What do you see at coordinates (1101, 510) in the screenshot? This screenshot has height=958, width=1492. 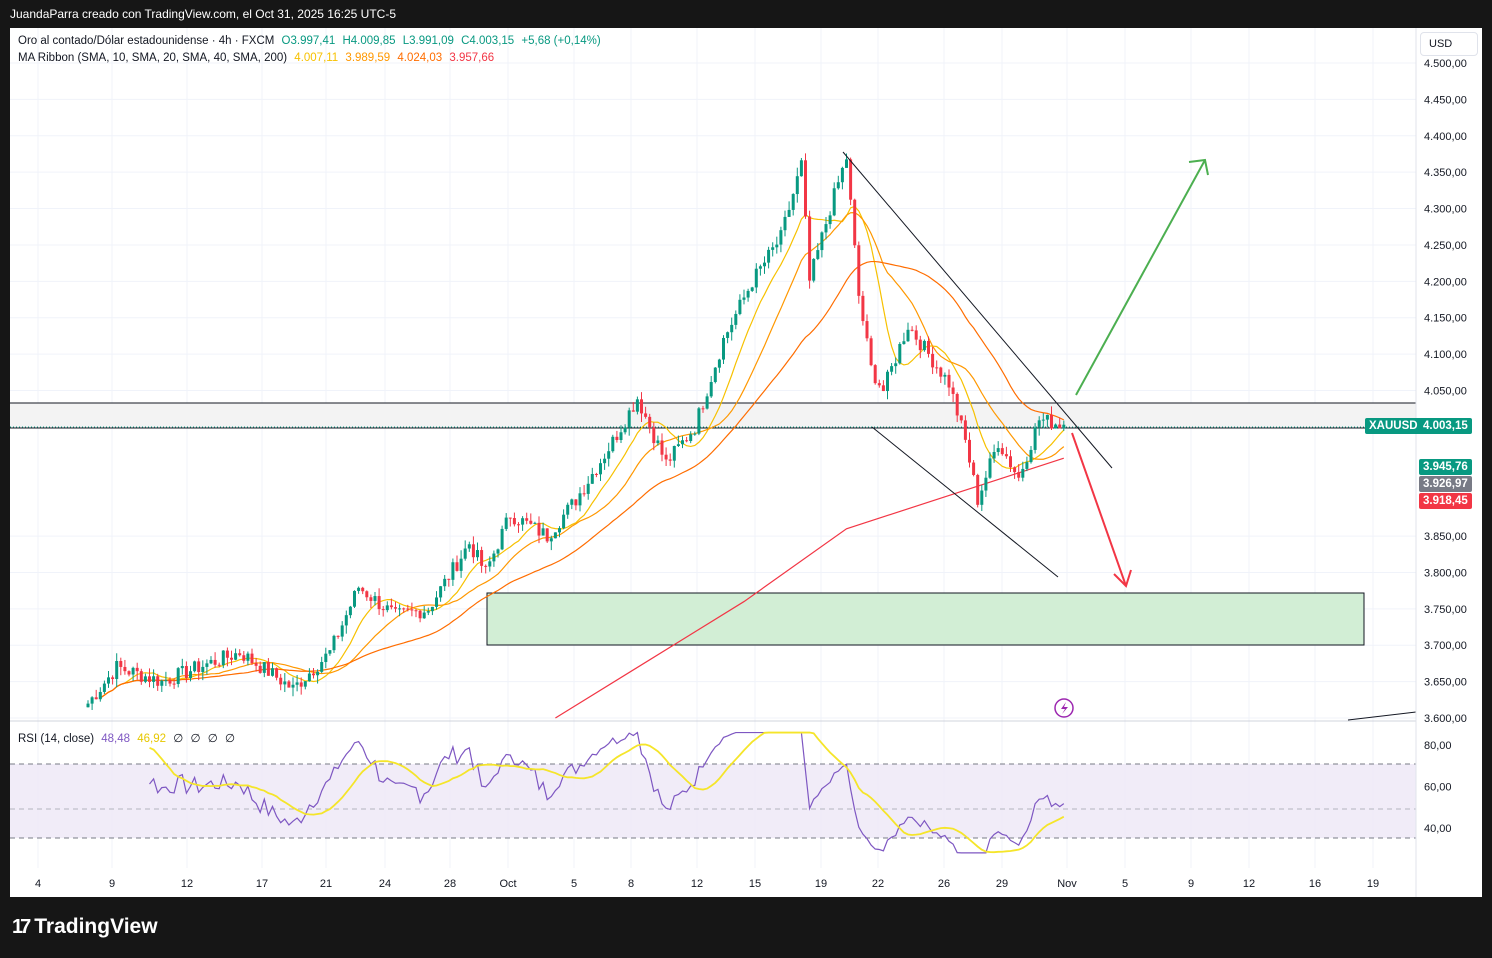 I see `bearish-arrow` at bounding box center [1101, 510].